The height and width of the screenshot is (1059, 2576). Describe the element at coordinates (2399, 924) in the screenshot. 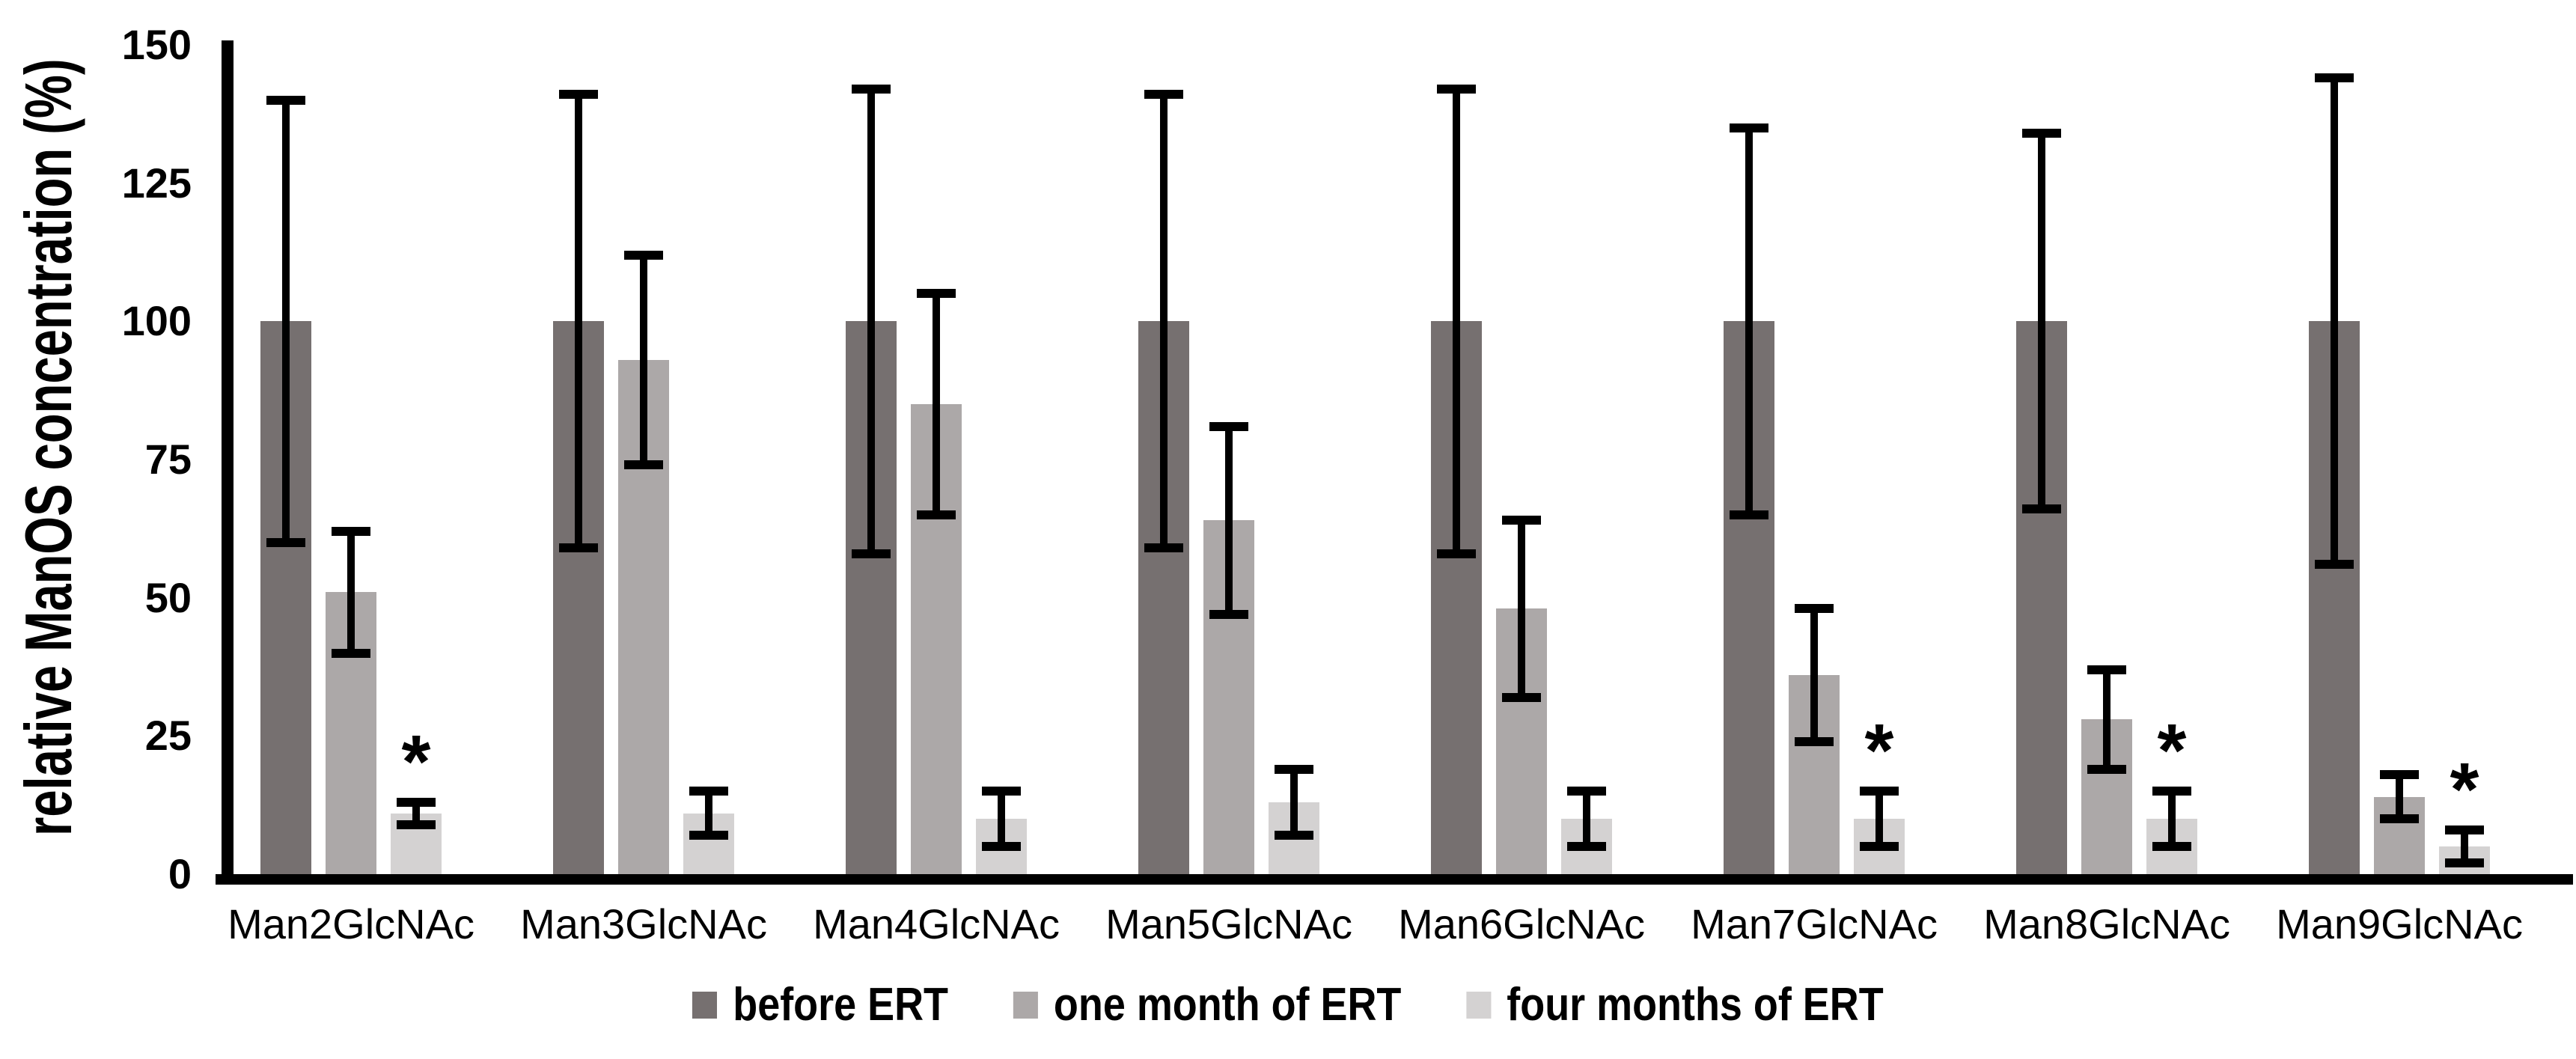

I see `x-category-label-Man9GlcNAc: Man9GlcNAc` at that location.